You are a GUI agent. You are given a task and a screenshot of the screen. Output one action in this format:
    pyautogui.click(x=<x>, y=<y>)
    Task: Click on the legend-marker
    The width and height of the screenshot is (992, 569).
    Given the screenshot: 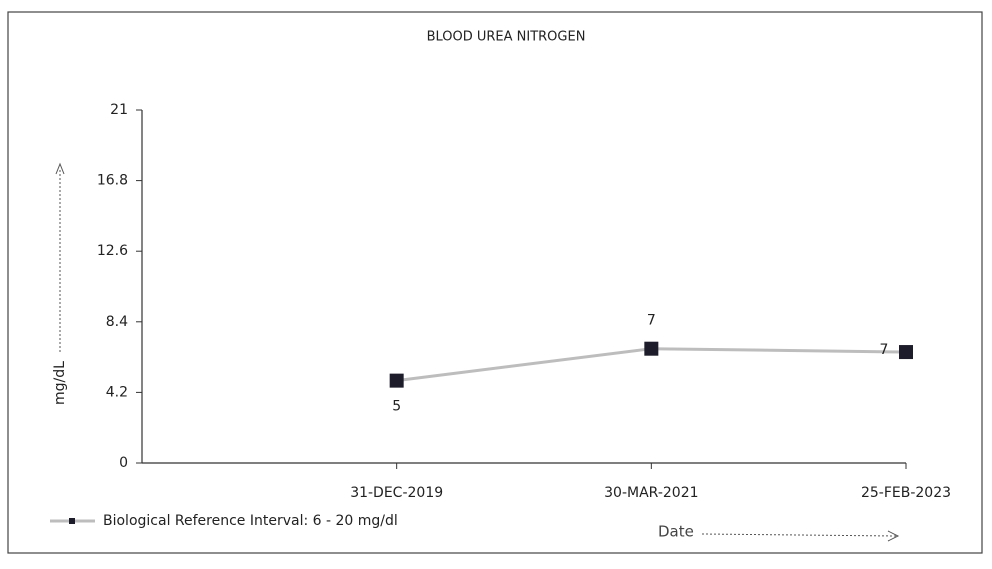 What is the action you would take?
    pyautogui.click(x=72, y=521)
    